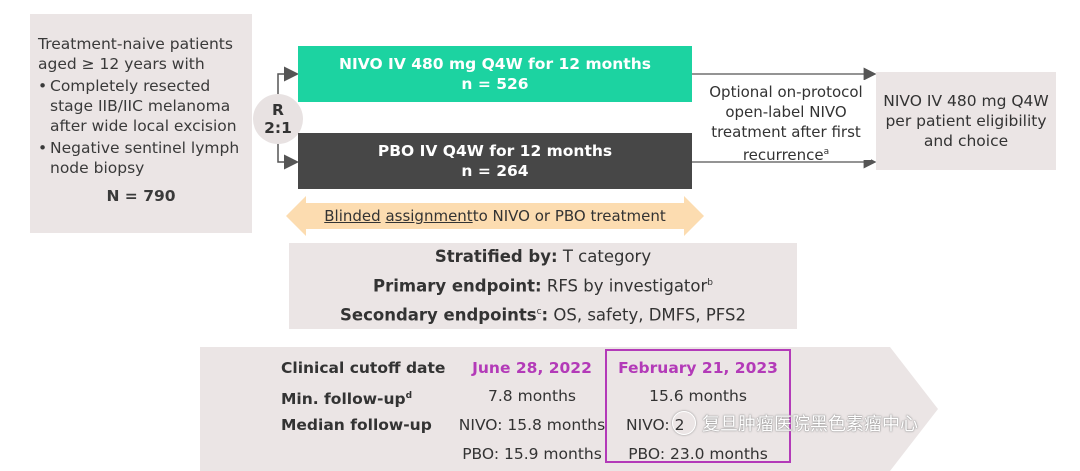 Image resolution: width=1080 pixels, height=471 pixels. I want to click on nivo-arm-n: n = 526, so click(495, 84).